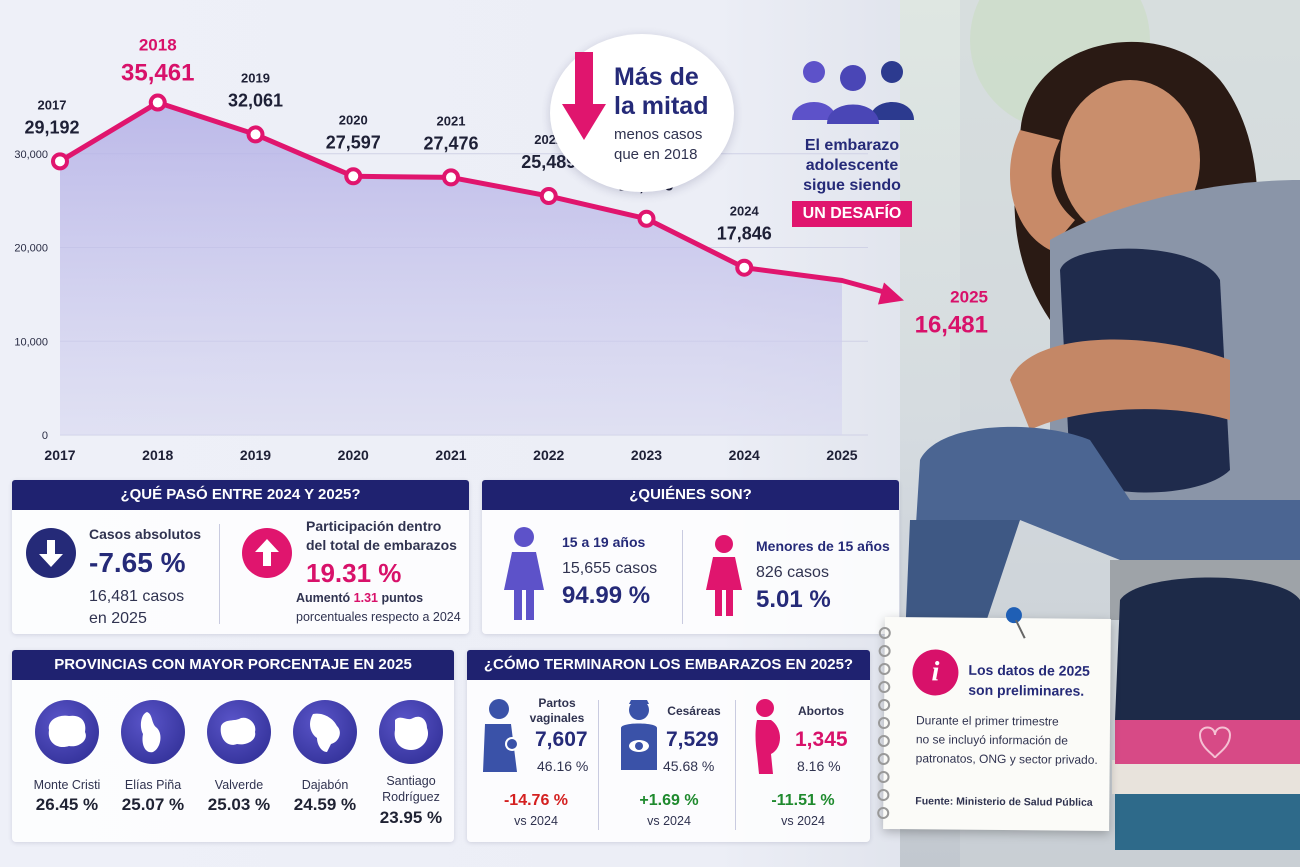 The image size is (1300, 867). Describe the element at coordinates (584, 96) in the screenshot. I see `down-arrow-icon` at that location.